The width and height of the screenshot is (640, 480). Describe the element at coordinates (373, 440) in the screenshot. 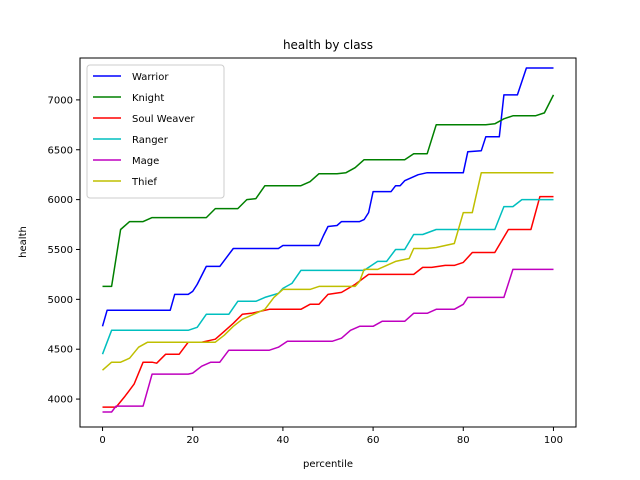

I see `x-tick-label: 60` at that location.